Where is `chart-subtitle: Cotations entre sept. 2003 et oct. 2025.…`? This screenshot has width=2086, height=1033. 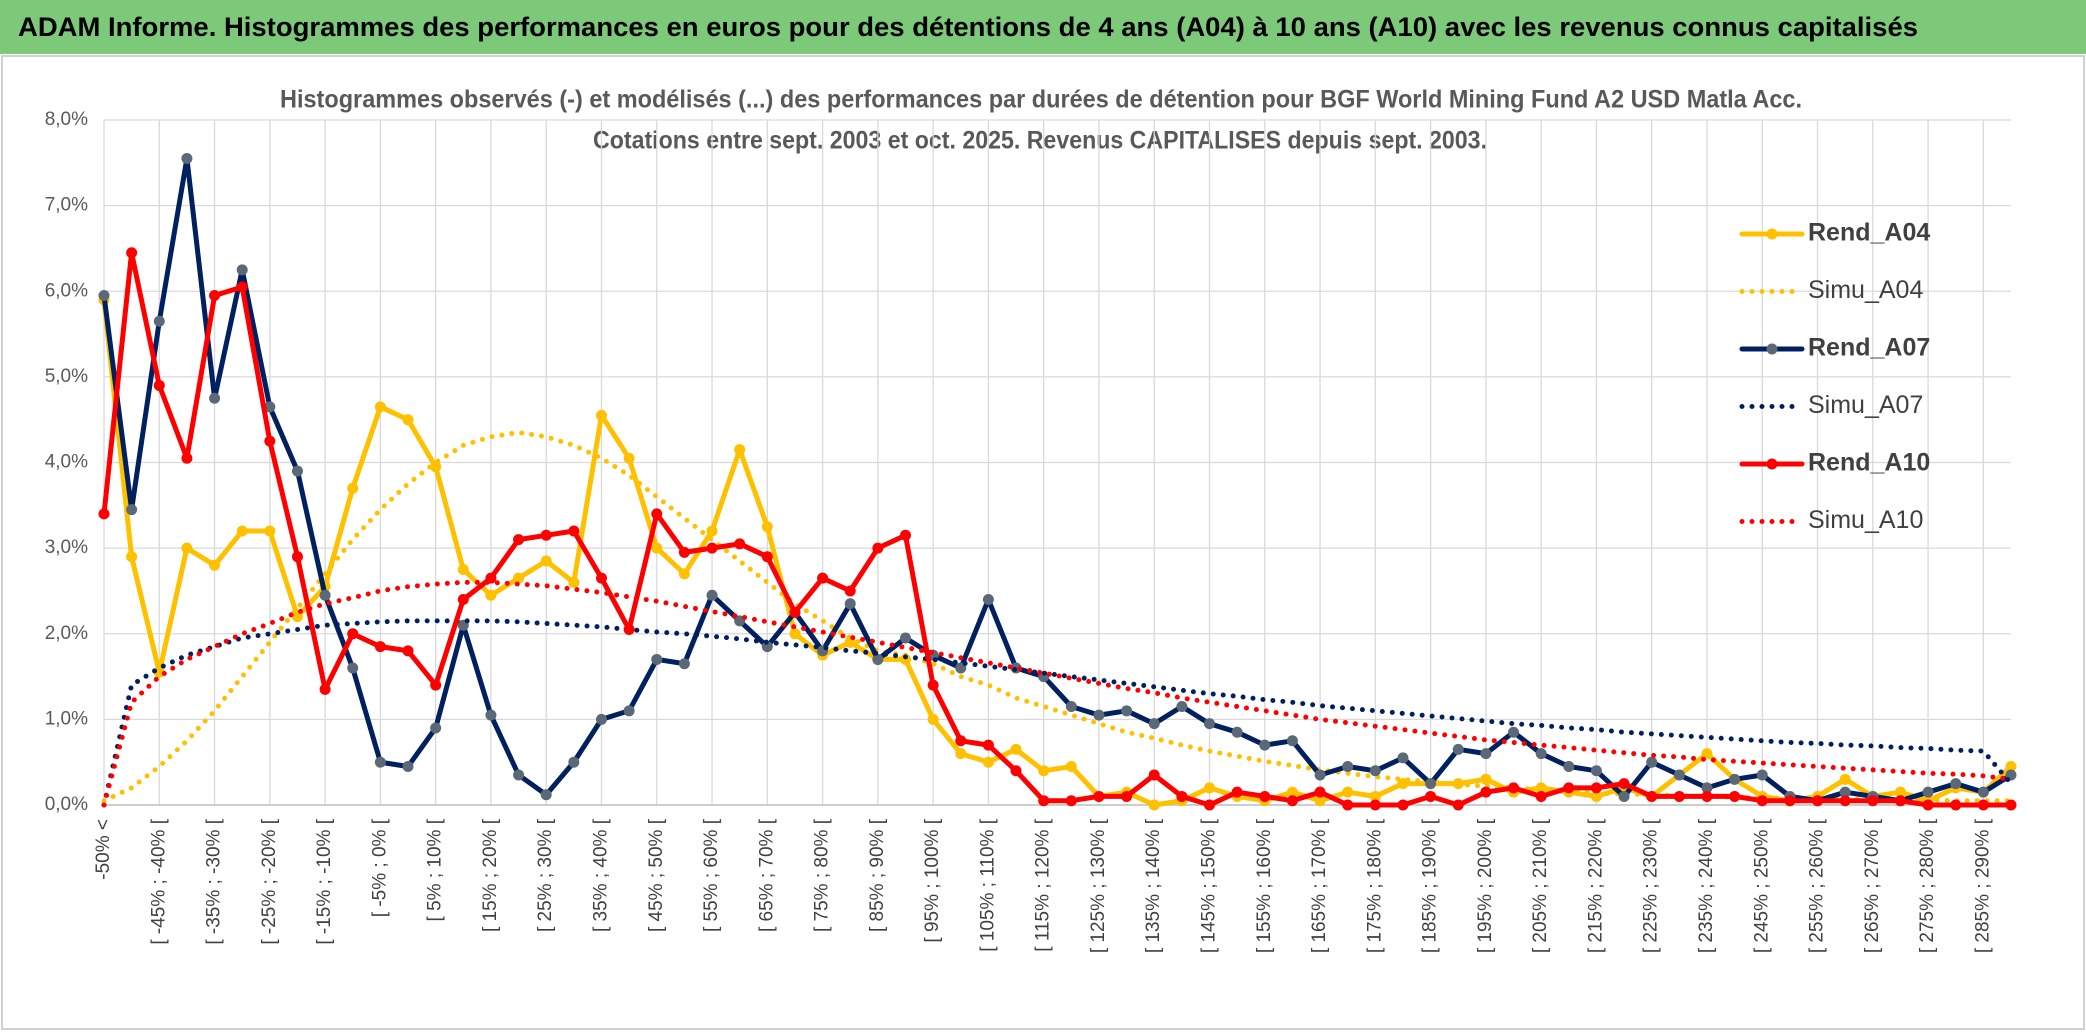
chart-subtitle: Cotations entre sept. 2003 et oct. 2025.… is located at coordinates (1040, 141).